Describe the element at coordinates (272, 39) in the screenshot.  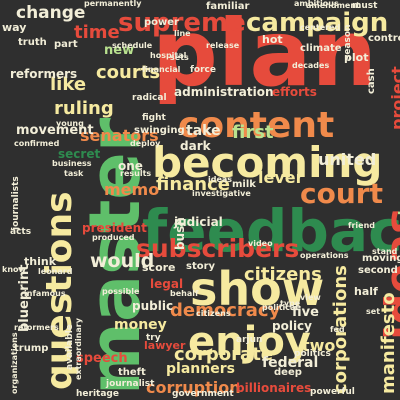
I see `word: hot` at that location.